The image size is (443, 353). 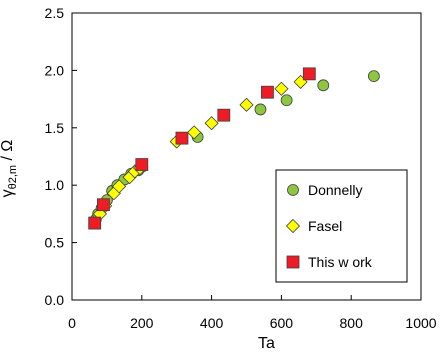 I want to click on y-tick-label: 0.5, so click(x=55, y=243).